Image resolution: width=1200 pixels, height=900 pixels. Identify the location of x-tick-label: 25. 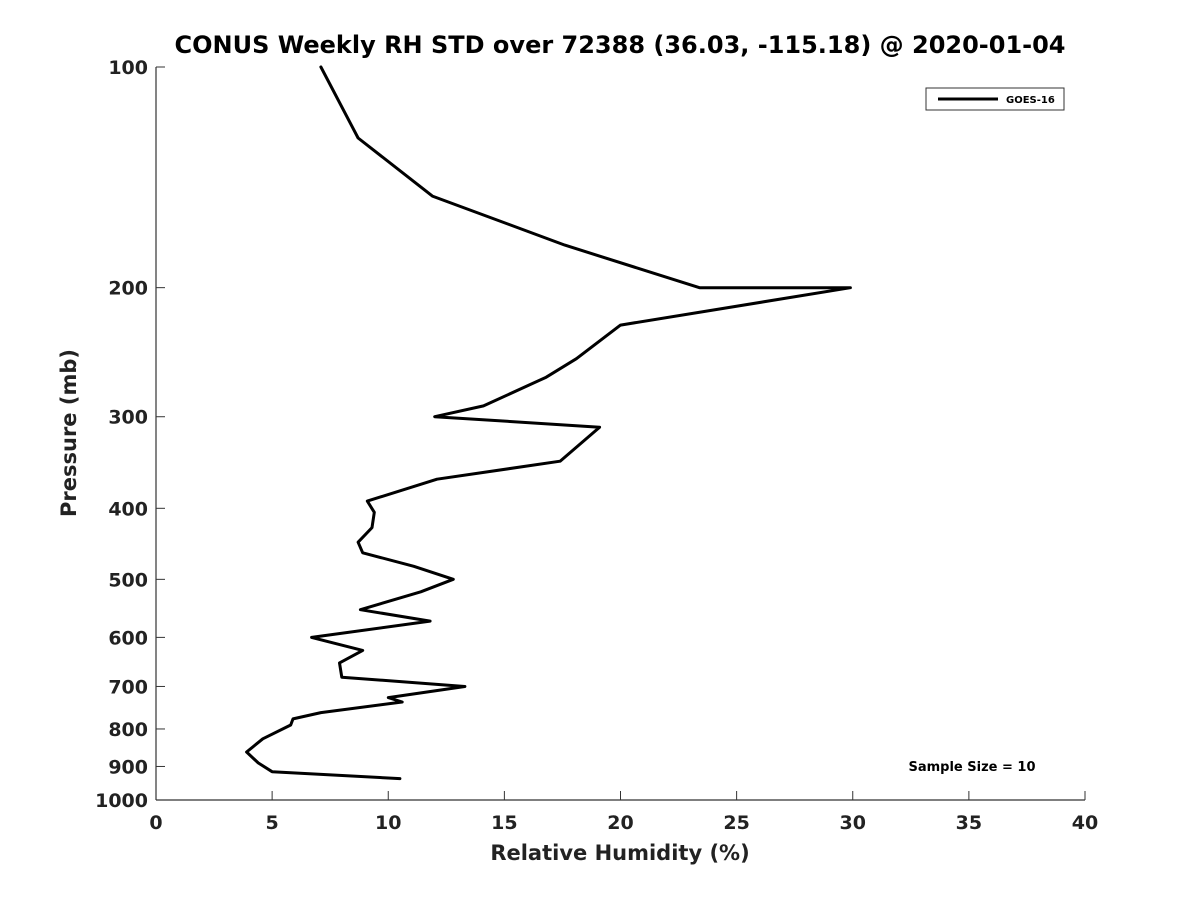
(736, 823).